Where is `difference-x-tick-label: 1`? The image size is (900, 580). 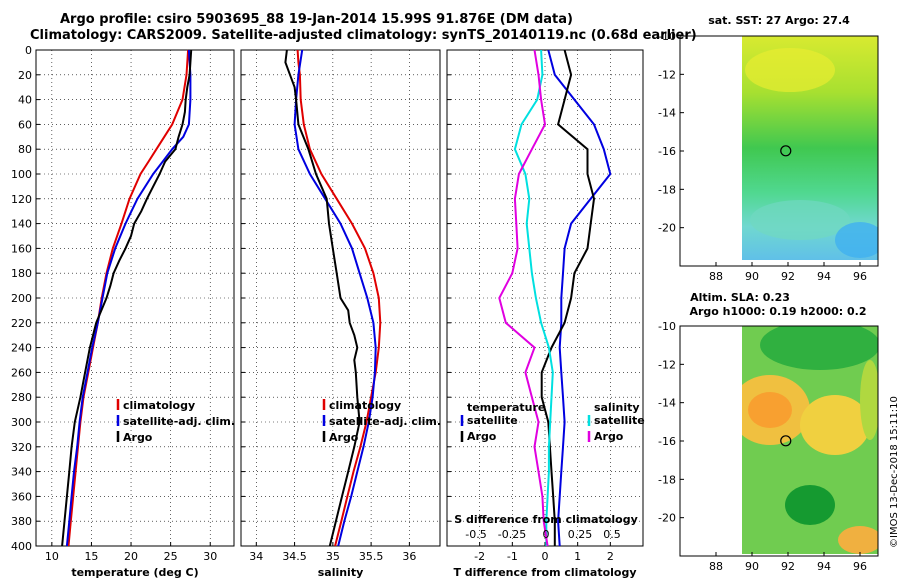 difference-x-tick-label: 1 is located at coordinates (577, 556).